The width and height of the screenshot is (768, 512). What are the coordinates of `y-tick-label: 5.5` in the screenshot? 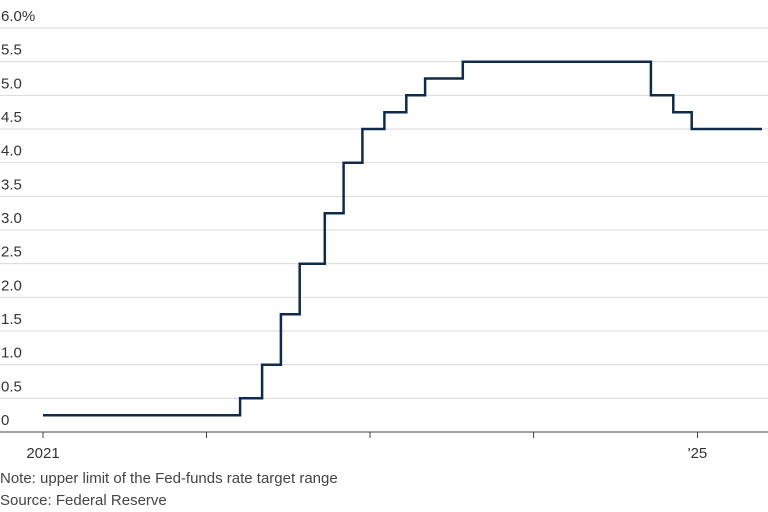 It's located at (11, 50).